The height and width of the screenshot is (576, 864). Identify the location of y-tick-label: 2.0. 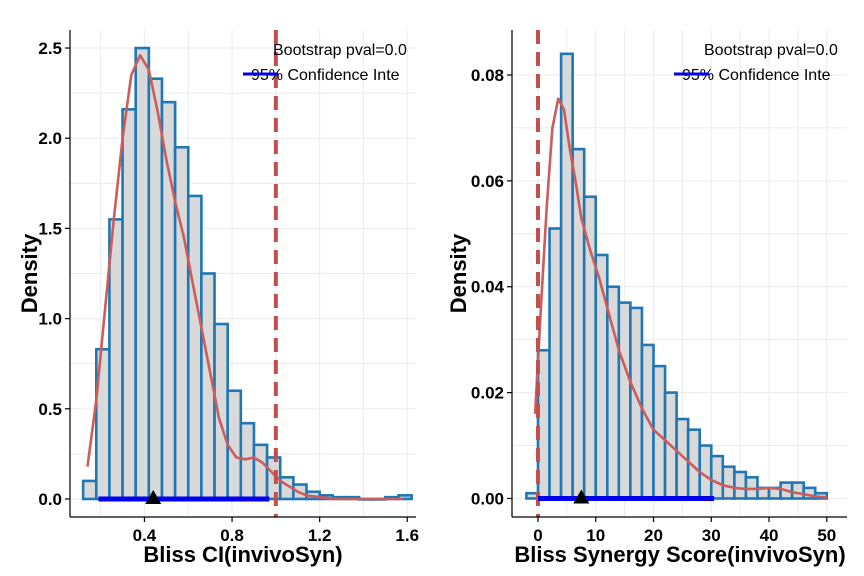
(50, 138).